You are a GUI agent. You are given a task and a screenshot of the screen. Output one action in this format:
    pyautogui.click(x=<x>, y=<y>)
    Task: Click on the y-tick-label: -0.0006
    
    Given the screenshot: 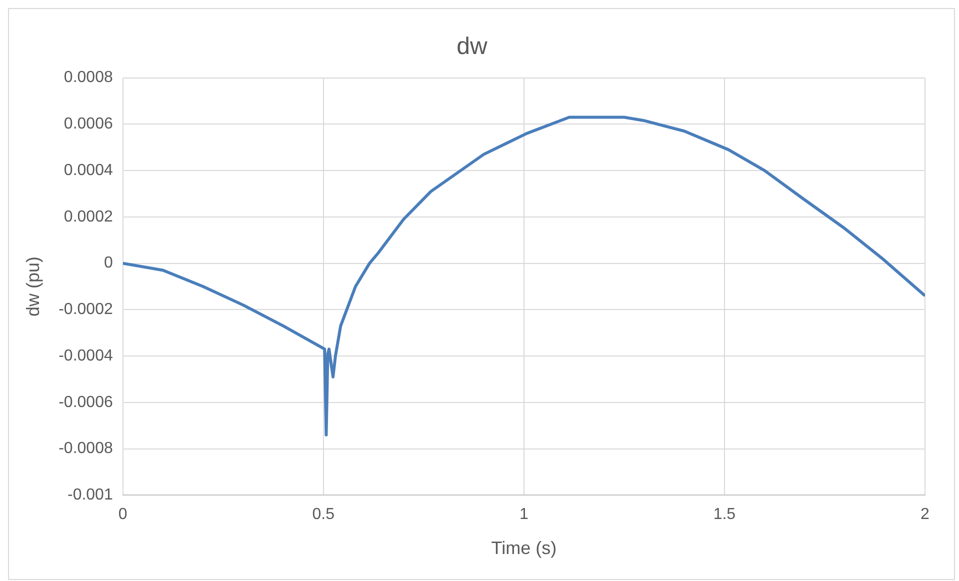 What is the action you would take?
    pyautogui.click(x=85, y=402)
    